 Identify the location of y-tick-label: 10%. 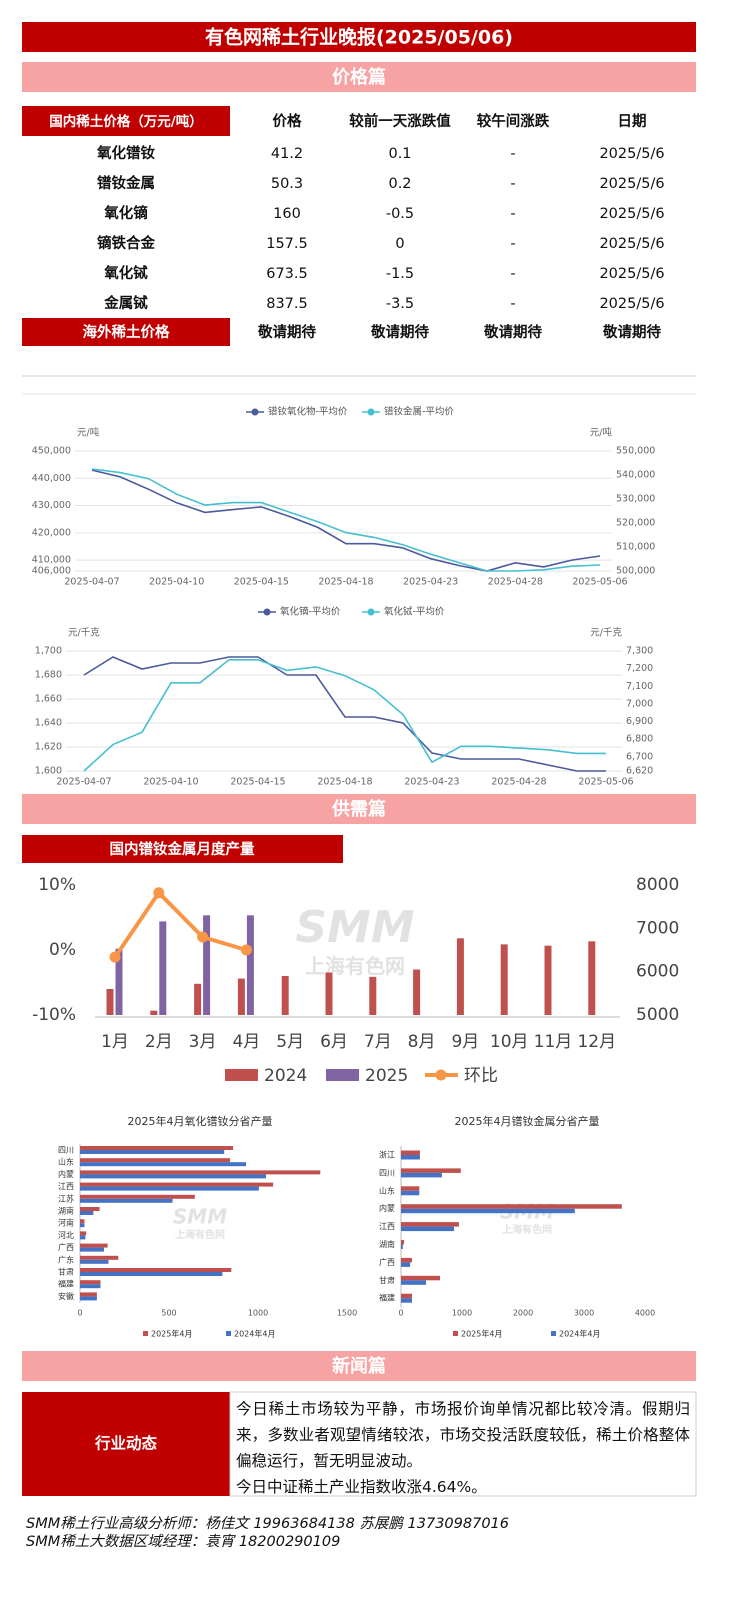
(57, 885).